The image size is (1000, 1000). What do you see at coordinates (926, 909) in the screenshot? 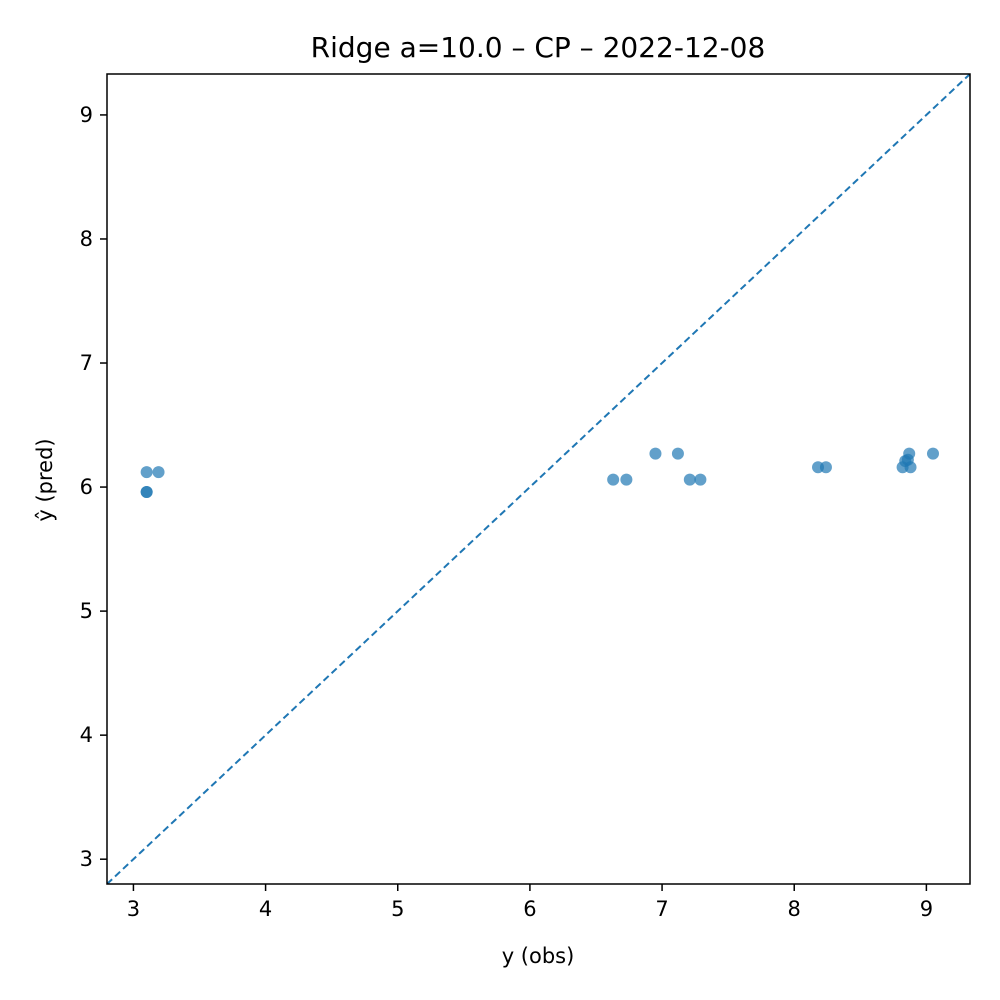
I see `x-tick-label: 9` at bounding box center [926, 909].